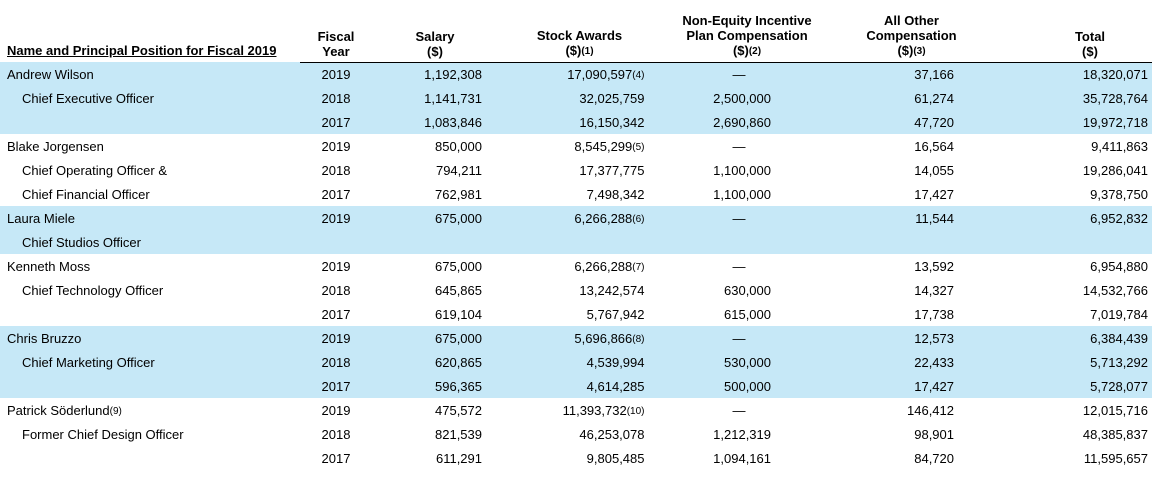 The width and height of the screenshot is (1152, 483). Describe the element at coordinates (150, 122) in the screenshot. I see `cell-name-position` at that location.